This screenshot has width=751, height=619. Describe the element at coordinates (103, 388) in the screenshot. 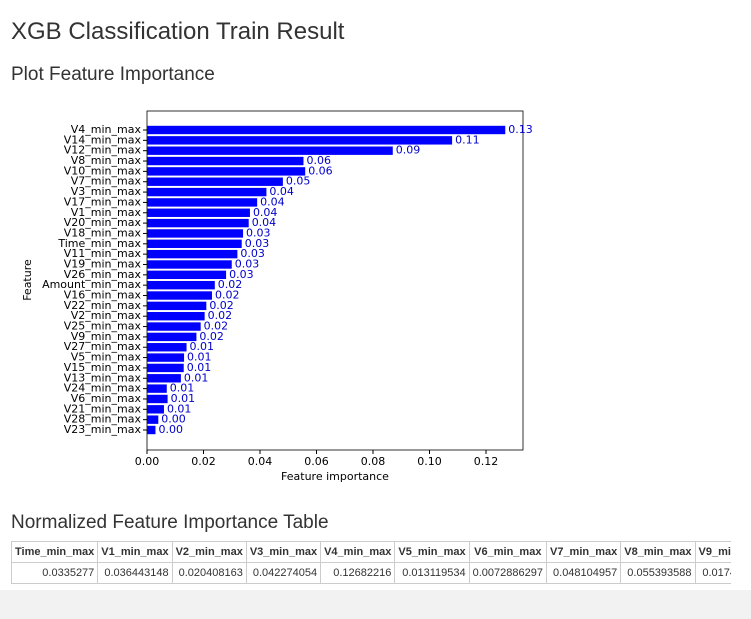

I see `y-tick-label: V24_min_max` at that location.